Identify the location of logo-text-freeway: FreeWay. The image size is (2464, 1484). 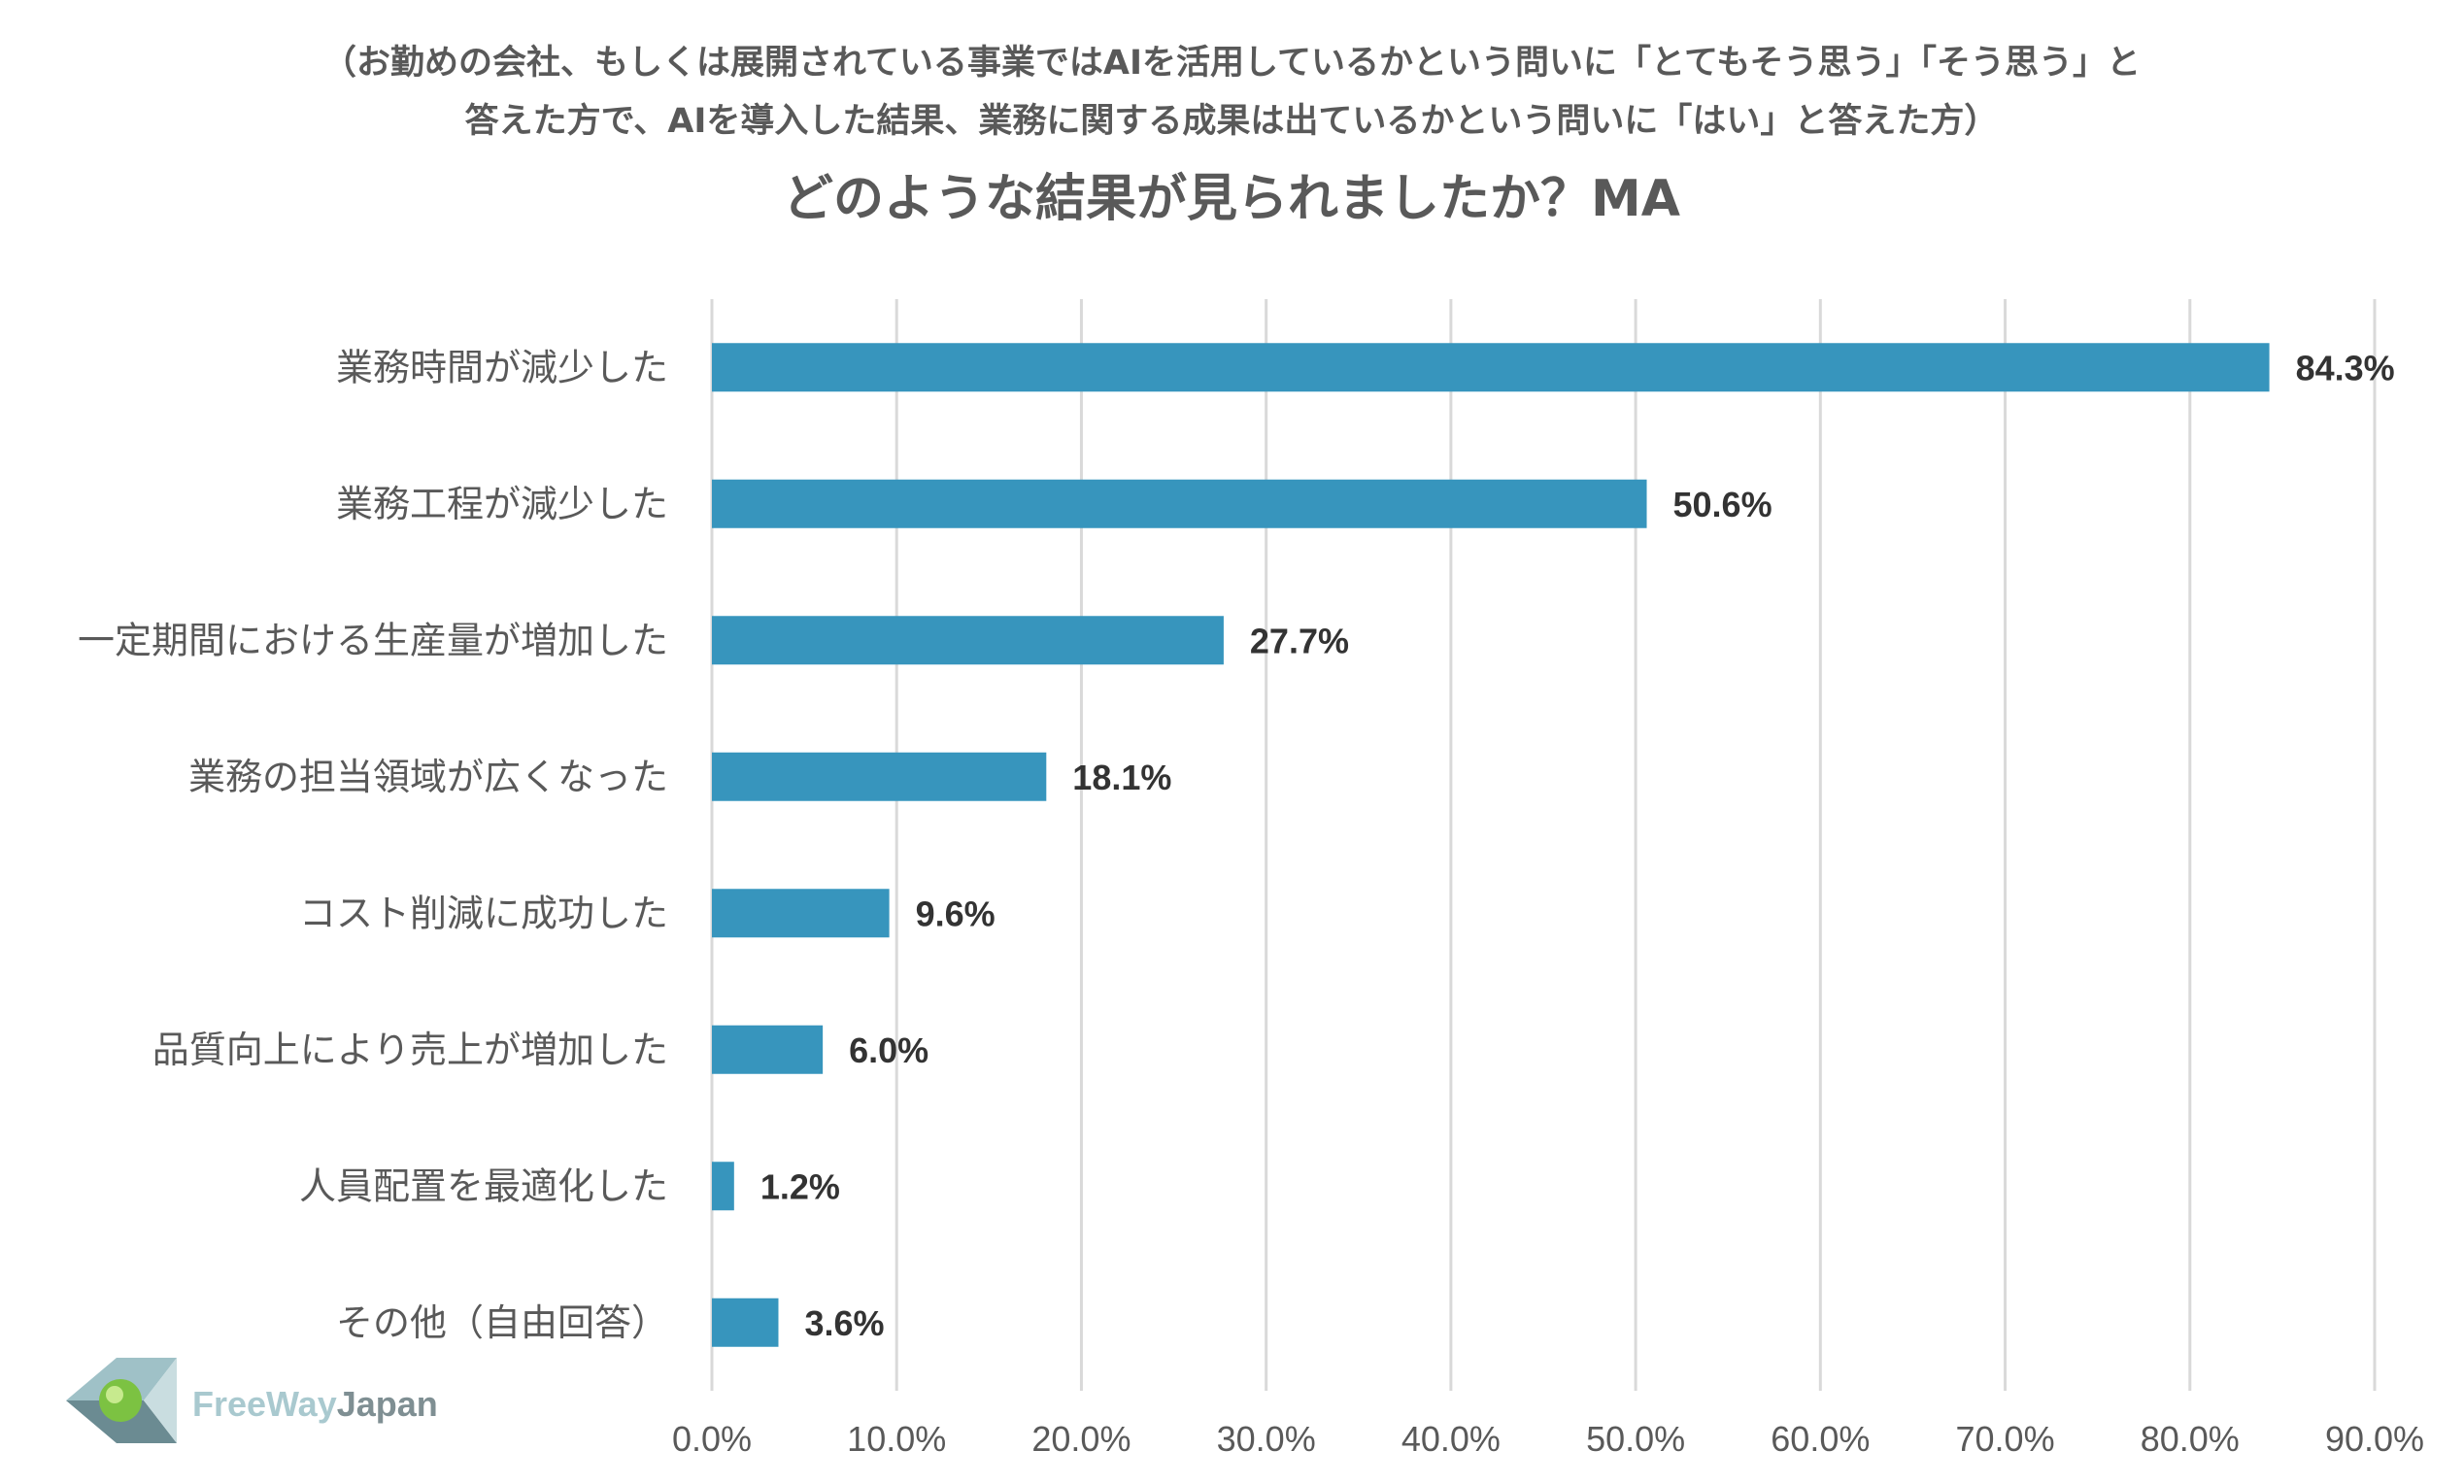
(264, 1404).